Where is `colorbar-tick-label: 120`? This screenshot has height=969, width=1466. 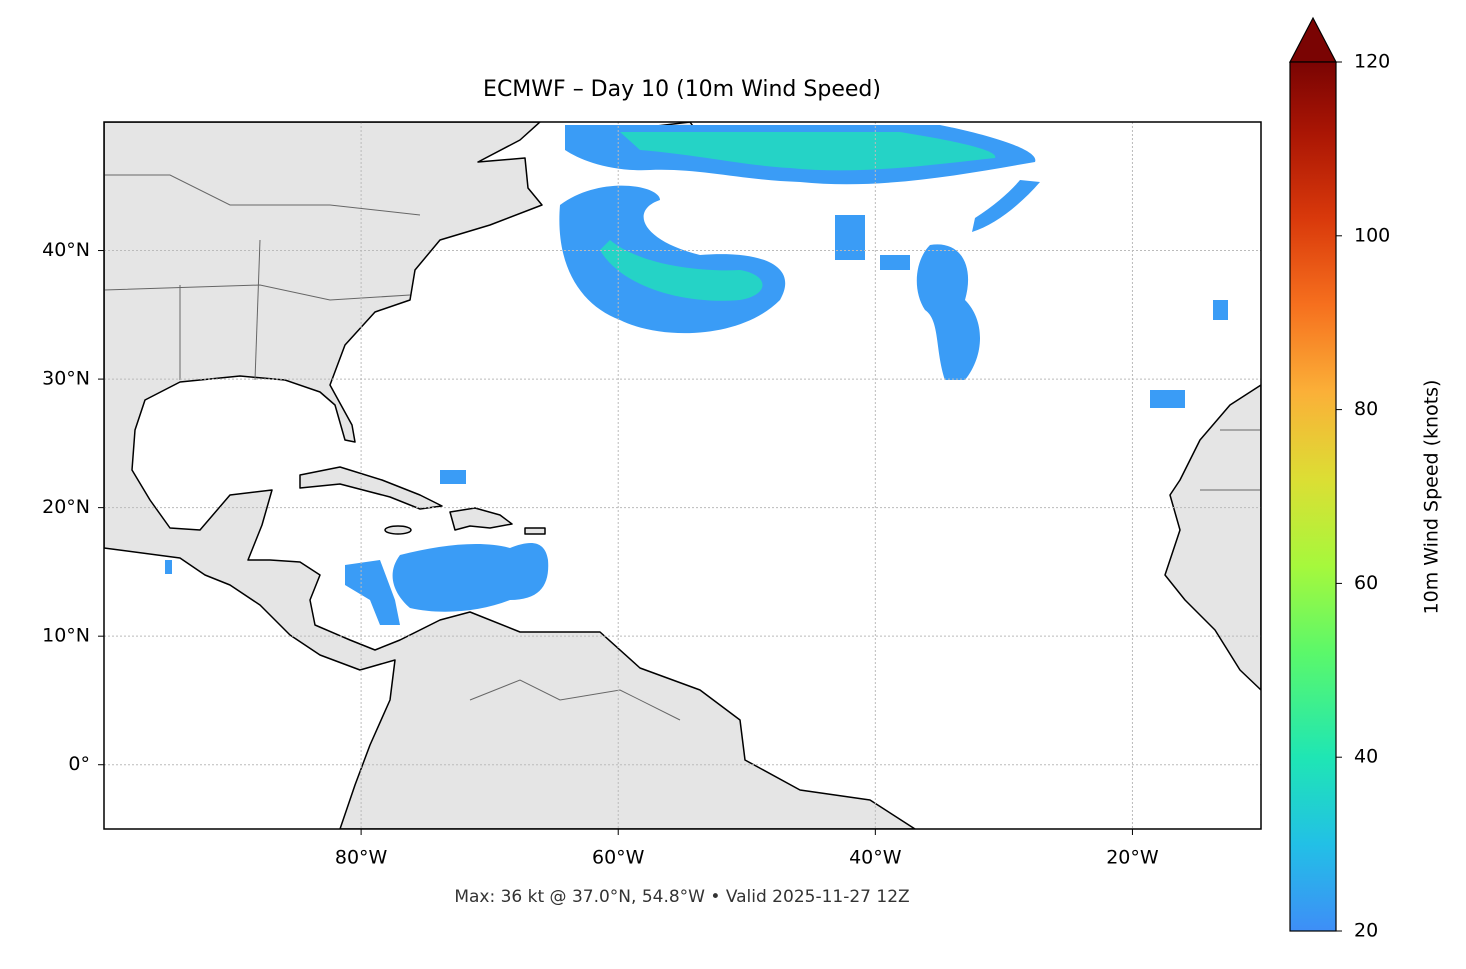
colorbar-tick-label: 120 is located at coordinates (1372, 62).